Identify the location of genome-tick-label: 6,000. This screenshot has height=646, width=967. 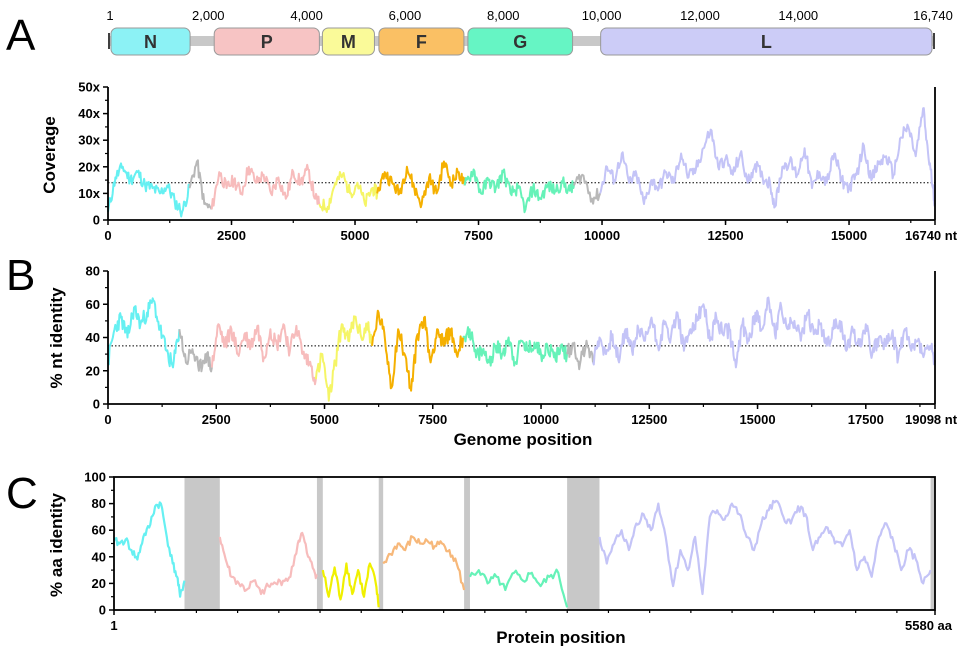
(405, 15).